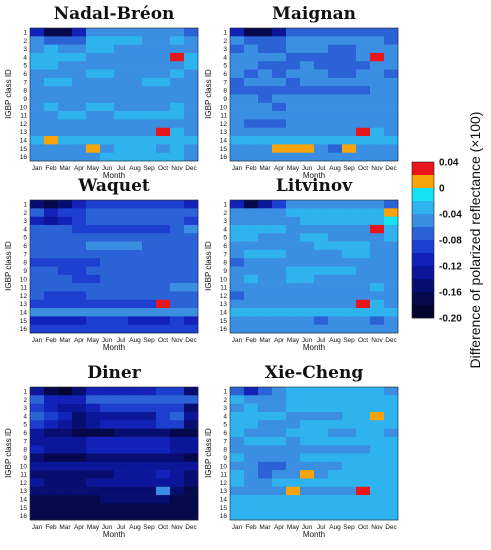 This screenshot has width=491, height=550. What do you see at coordinates (225, 213) in the screenshot?
I see `y-tick-label: 2` at bounding box center [225, 213].